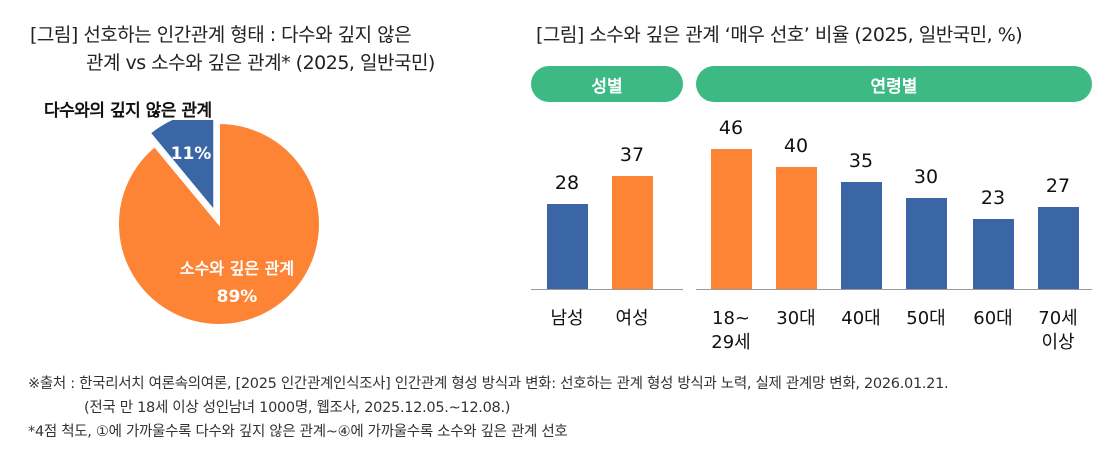 This screenshot has width=1120, height=458. Describe the element at coordinates (796, 146) in the screenshot. I see `bar-value-label-3: 40` at that location.